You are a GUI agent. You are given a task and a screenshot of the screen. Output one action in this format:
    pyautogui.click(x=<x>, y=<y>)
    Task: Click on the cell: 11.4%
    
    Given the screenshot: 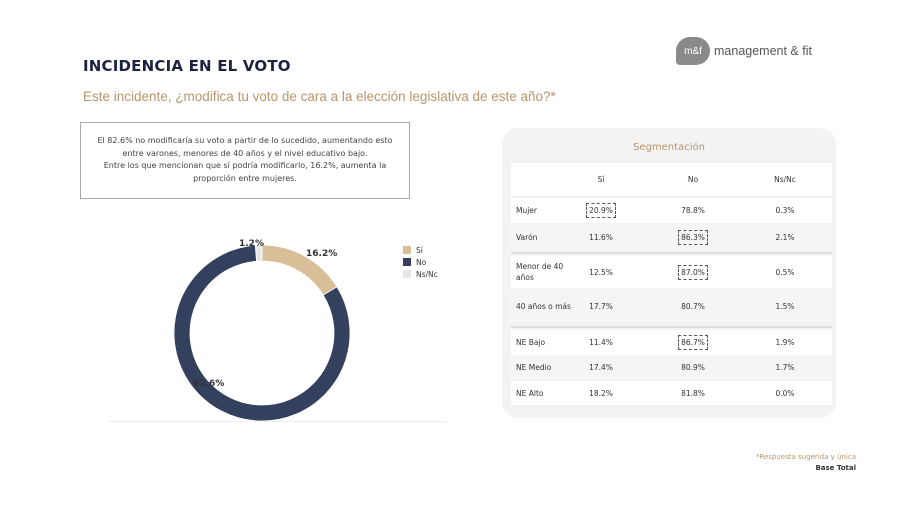 What is the action you would take?
    pyautogui.click(x=601, y=342)
    